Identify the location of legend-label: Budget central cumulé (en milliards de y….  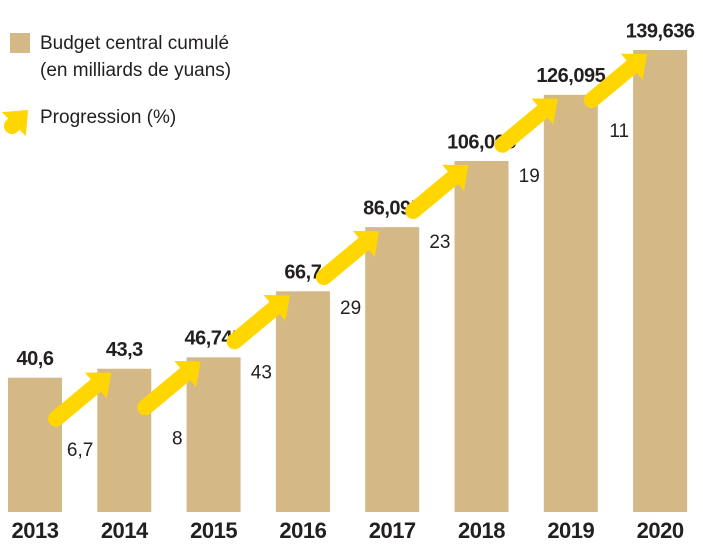
(136, 57).